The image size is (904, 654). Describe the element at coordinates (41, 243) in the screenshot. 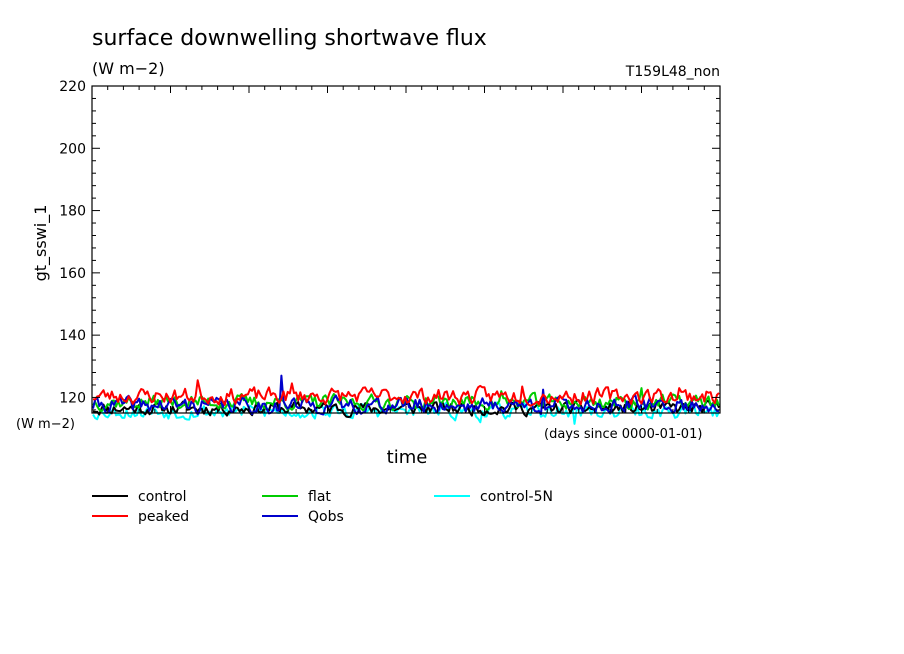

I see `y-axis-label: gt_sswi_1` at that location.